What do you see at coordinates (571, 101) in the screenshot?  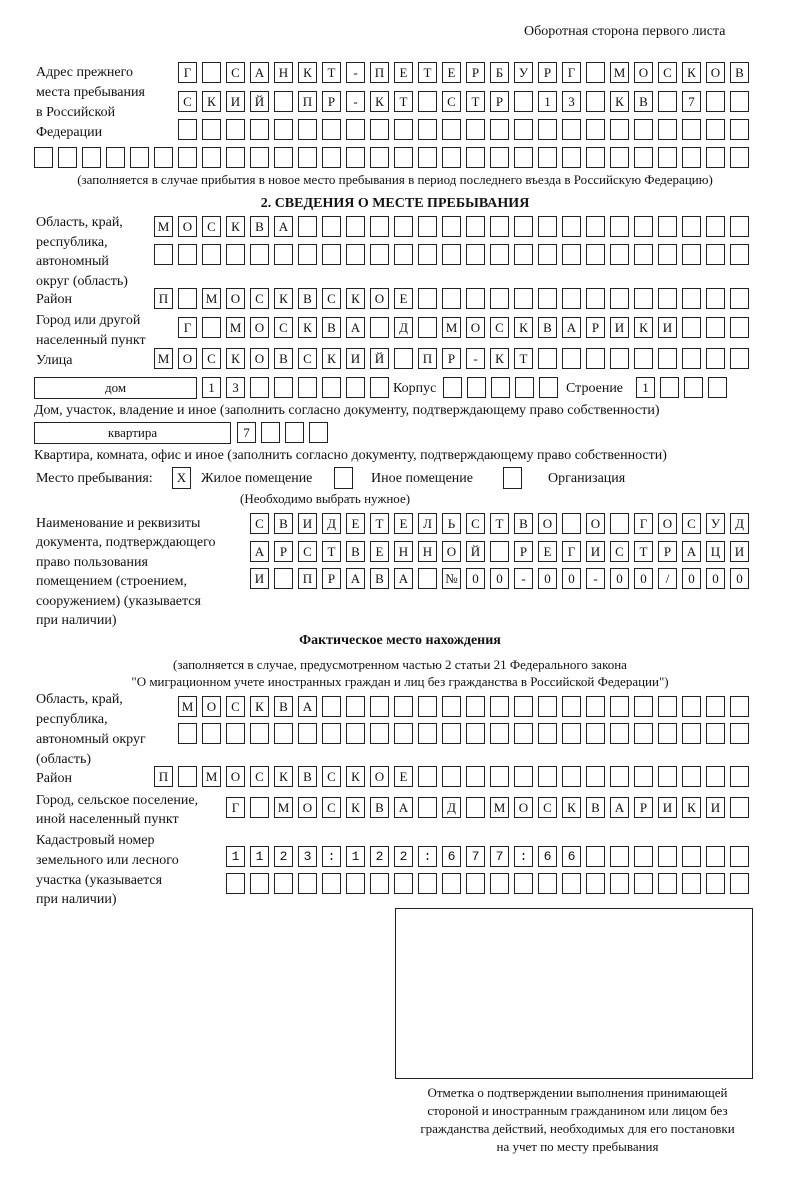 I see `char-cell: 3` at bounding box center [571, 101].